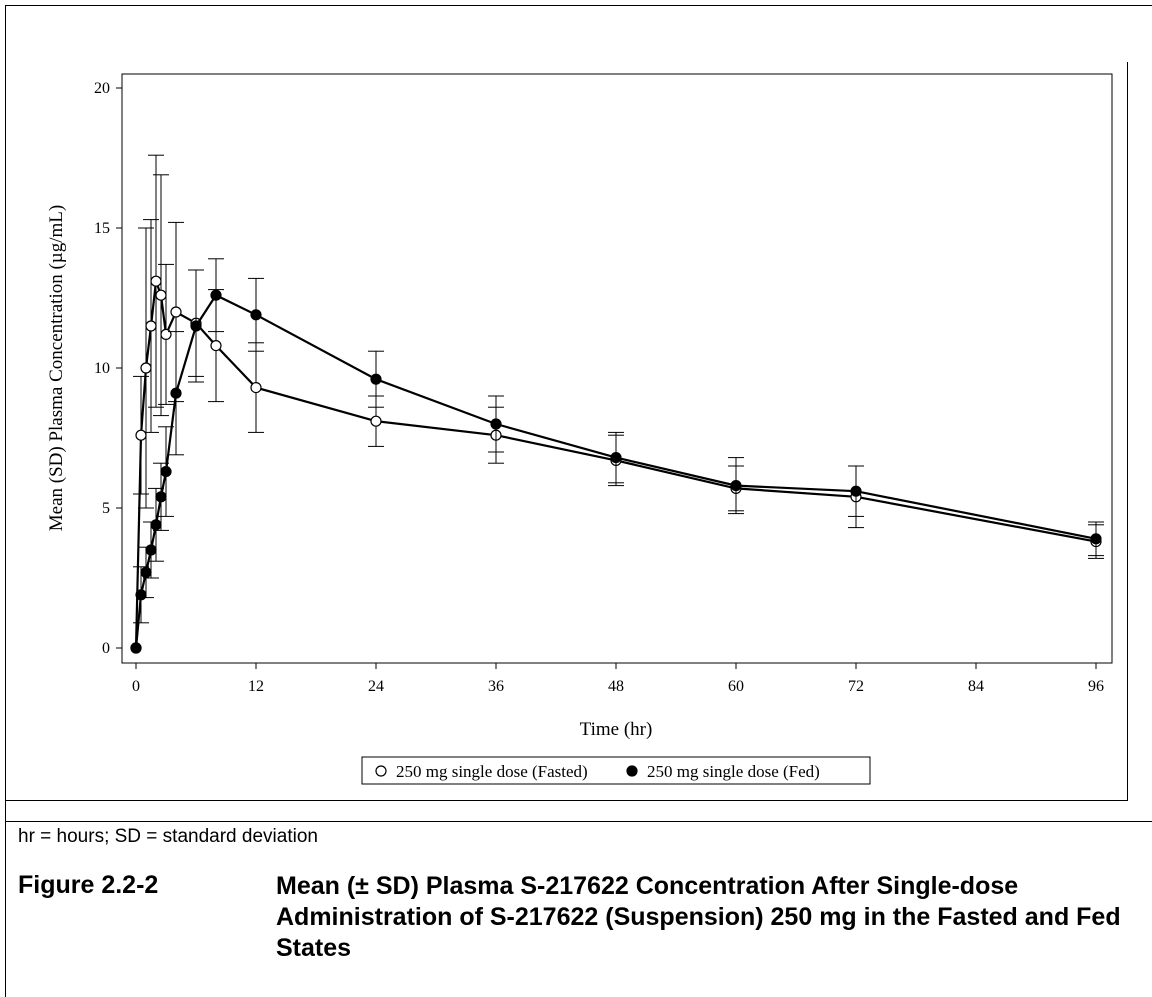 Image resolution: width=1152 pixels, height=997 pixels. Describe the element at coordinates (856, 686) in the screenshot. I see `x-tick-label-6: 72` at that location.